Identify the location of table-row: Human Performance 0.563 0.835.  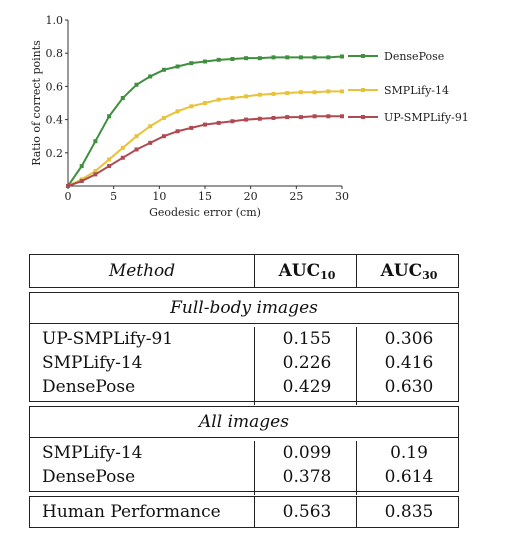
(244, 512).